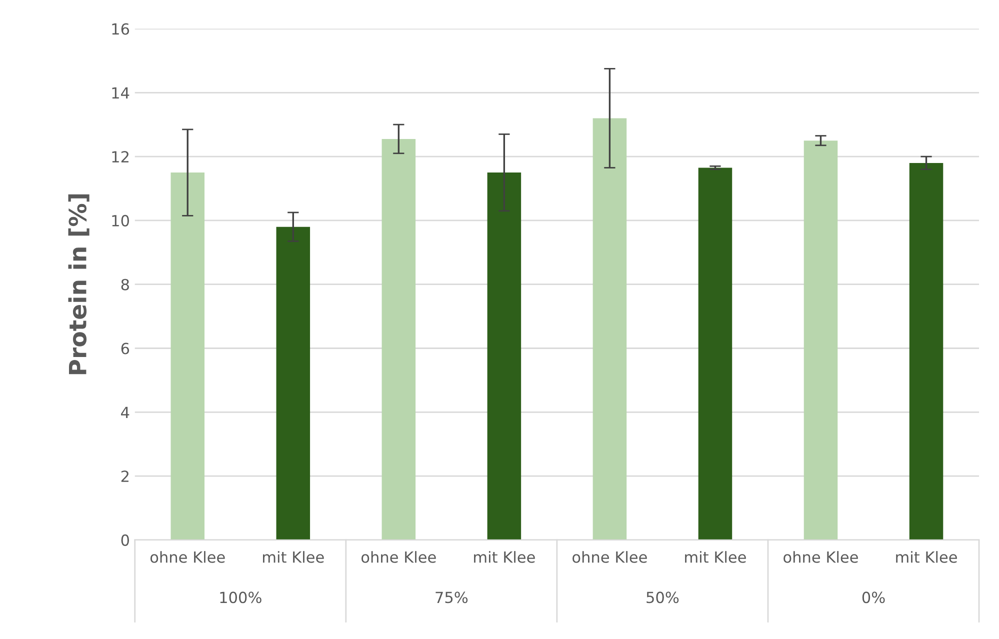  Describe the element at coordinates (873, 598) in the screenshot. I see `text: 0%` at that location.